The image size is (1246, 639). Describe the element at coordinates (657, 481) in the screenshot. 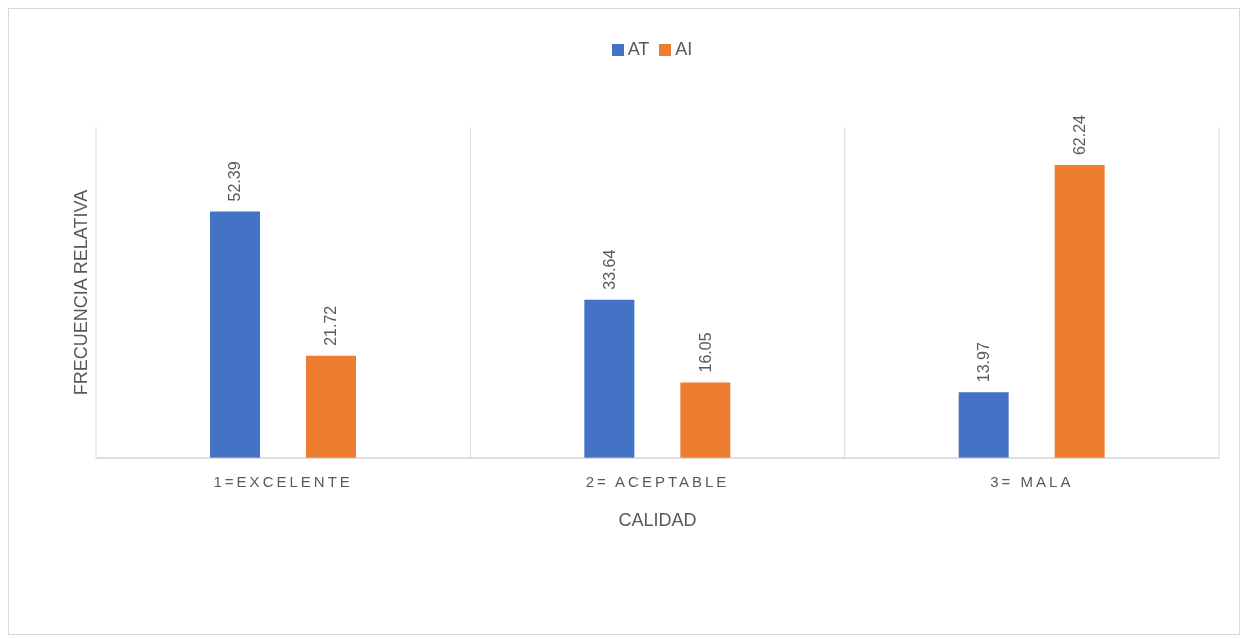

I see `x-tick-label: 2= ACEPTABLE` at that location.